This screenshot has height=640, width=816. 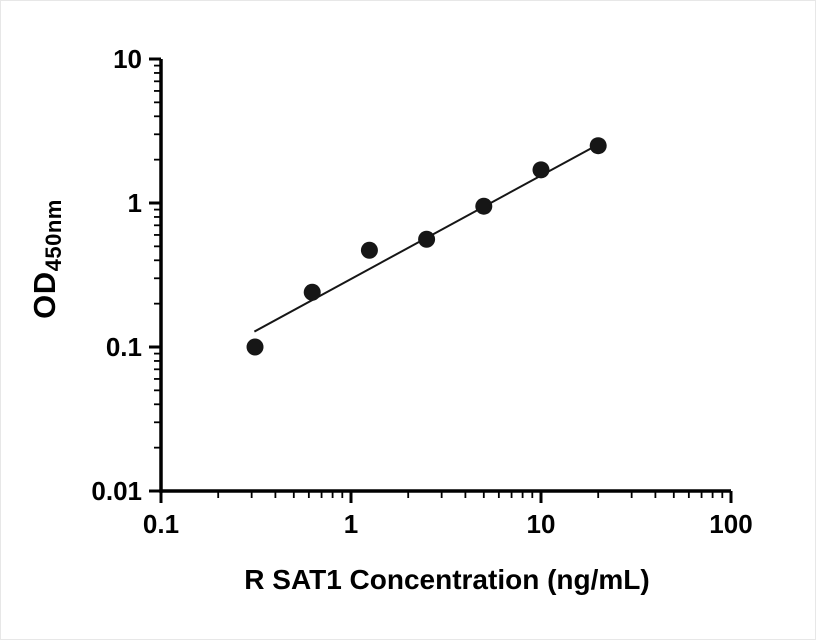 I want to click on y-axis-label: OD450nm, so click(x=47, y=259).